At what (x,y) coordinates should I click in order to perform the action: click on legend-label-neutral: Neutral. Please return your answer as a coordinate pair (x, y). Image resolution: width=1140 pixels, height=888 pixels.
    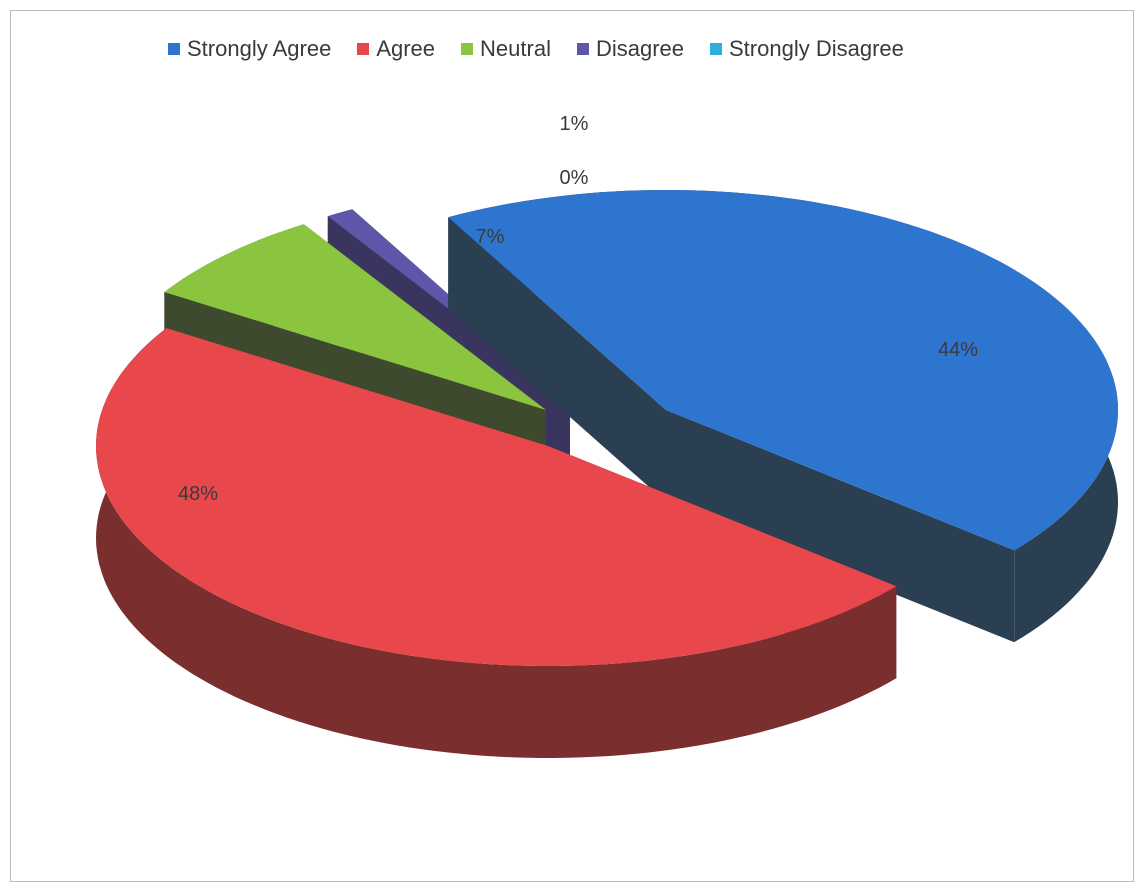
    Looking at the image, I should click on (515, 48).